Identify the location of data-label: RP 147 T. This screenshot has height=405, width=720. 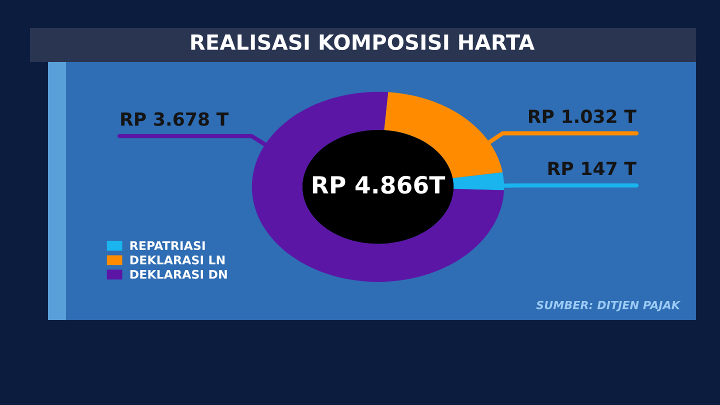
(592, 169).